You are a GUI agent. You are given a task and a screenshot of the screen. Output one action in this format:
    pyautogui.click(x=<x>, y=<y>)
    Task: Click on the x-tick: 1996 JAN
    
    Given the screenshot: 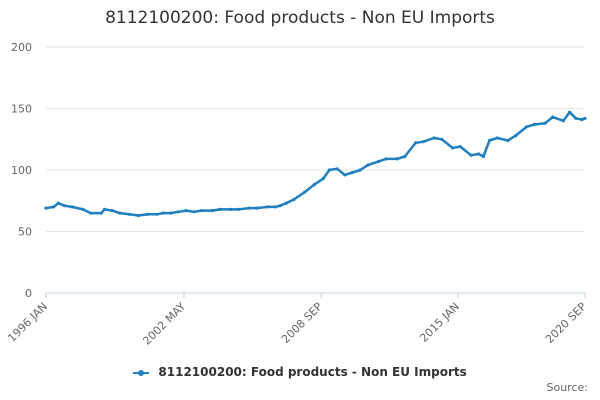 What is the action you would take?
    pyautogui.click(x=27, y=322)
    